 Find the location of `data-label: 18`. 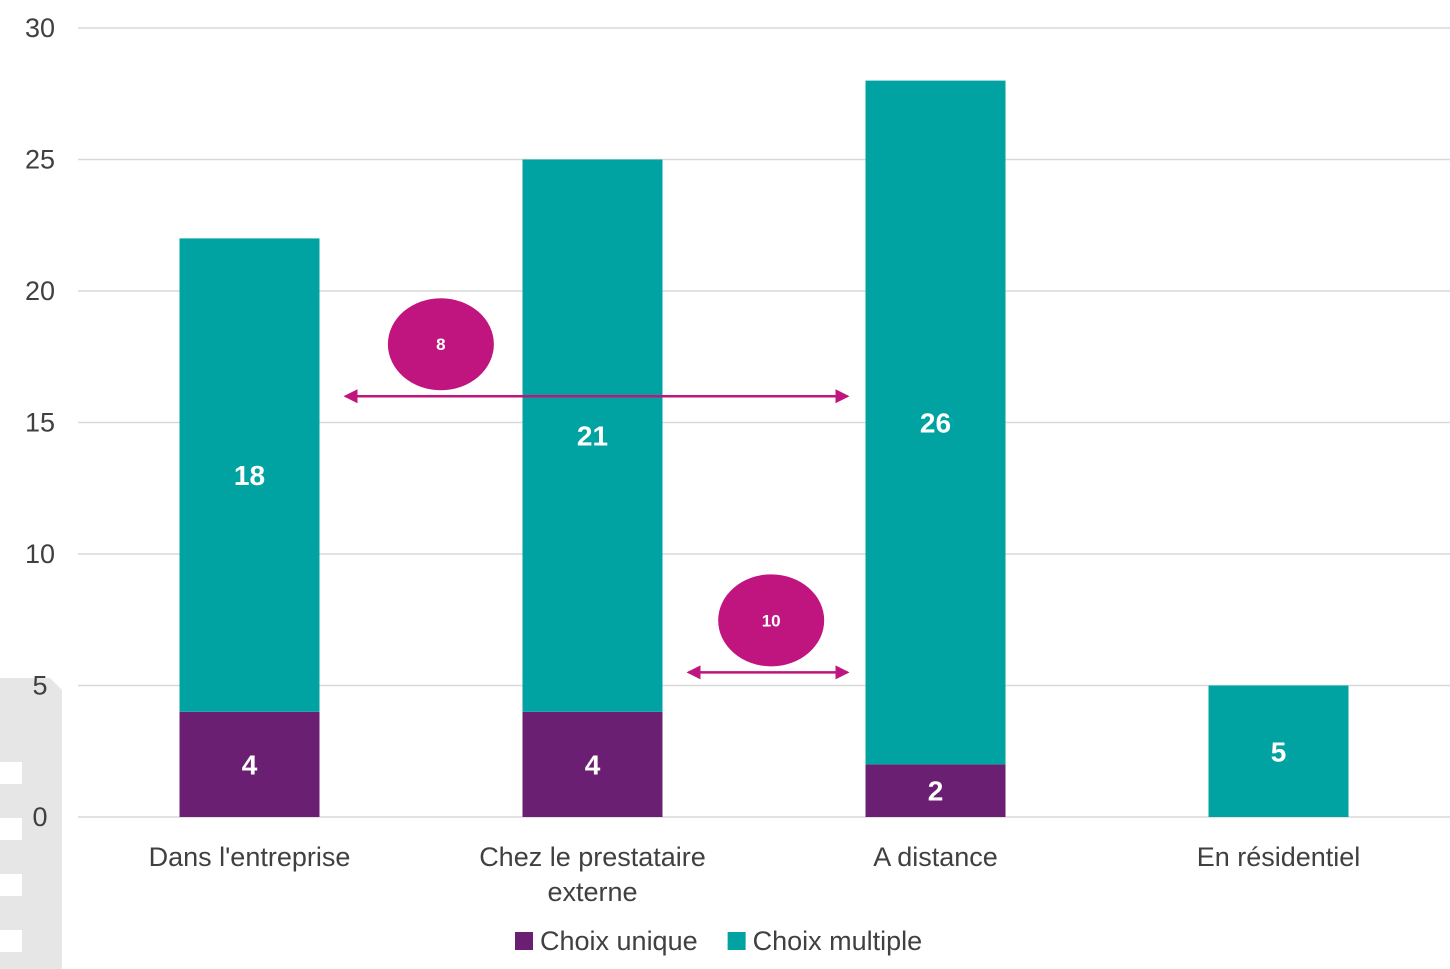

data-label: 18 is located at coordinates (249, 475).